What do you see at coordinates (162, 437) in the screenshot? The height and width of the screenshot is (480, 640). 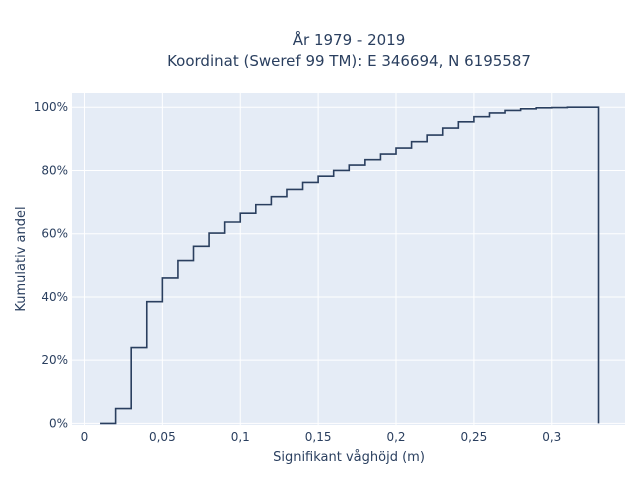 I see `x-tick-label: 0,05` at bounding box center [162, 437].